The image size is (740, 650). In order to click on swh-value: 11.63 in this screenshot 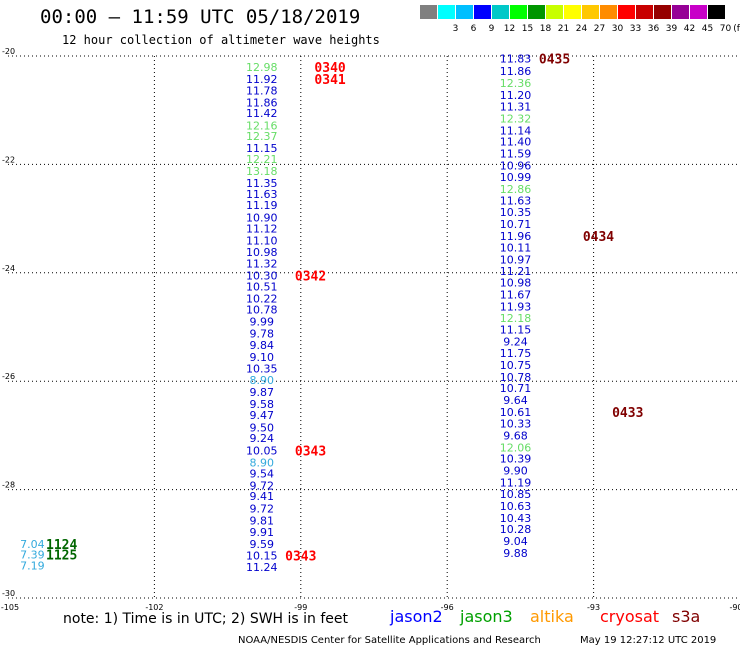, I will do `click(516, 201)`.